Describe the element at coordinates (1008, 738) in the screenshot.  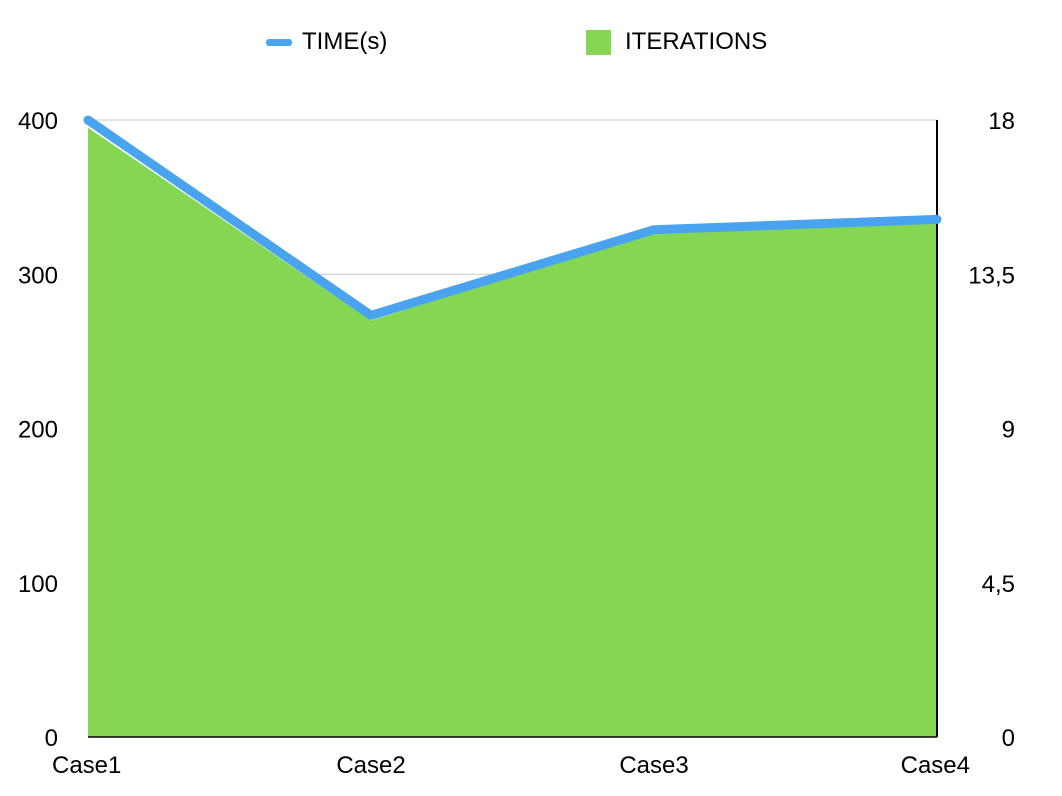
I see `right-tick-label: 0` at that location.